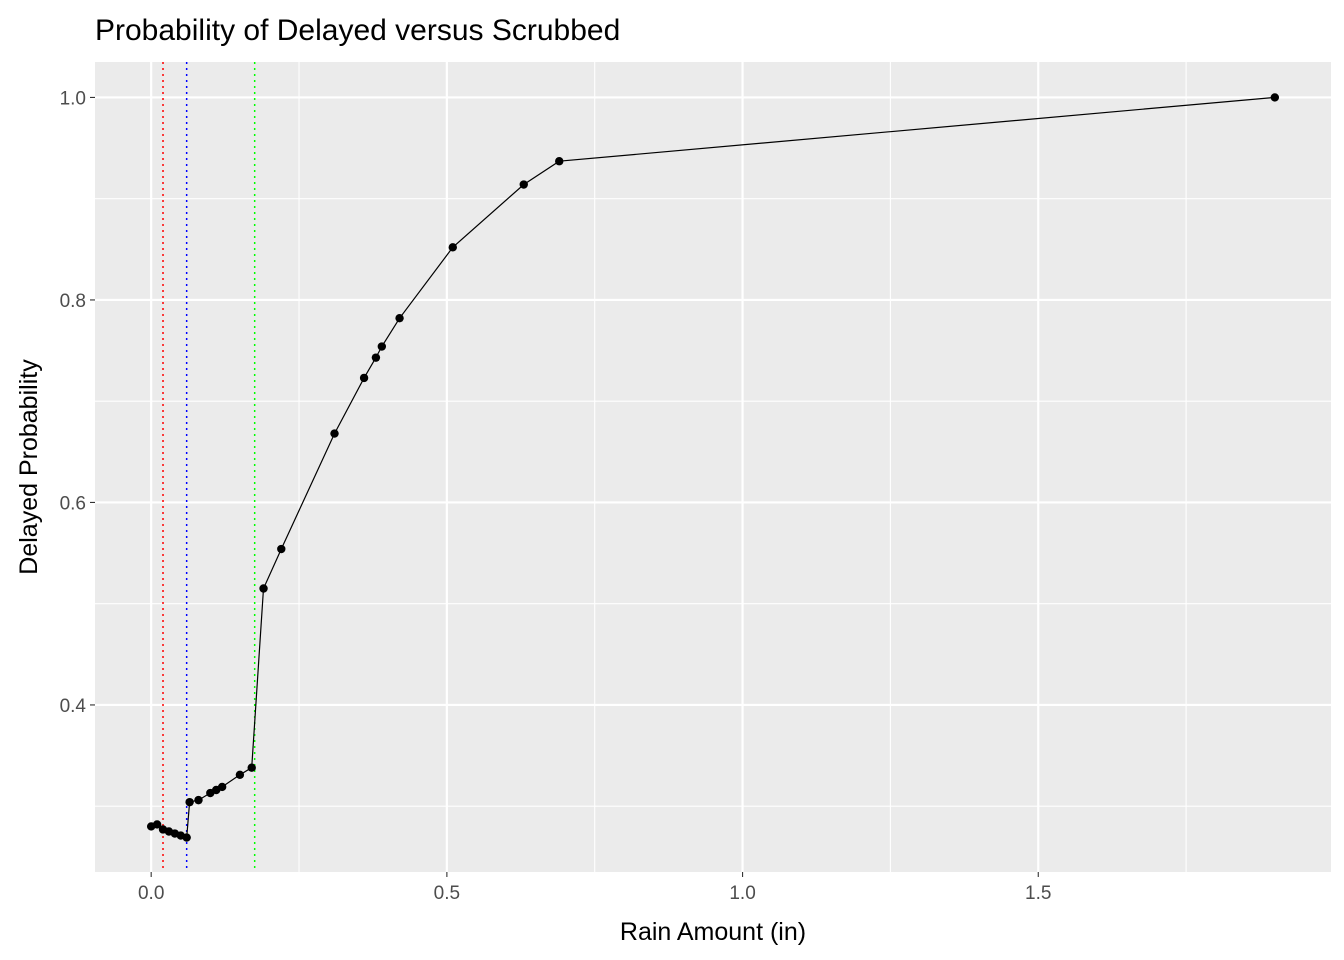 This screenshot has width=1344, height=960. Describe the element at coordinates (29, 467) in the screenshot. I see `y-axis-title: Delayed Probability` at that location.